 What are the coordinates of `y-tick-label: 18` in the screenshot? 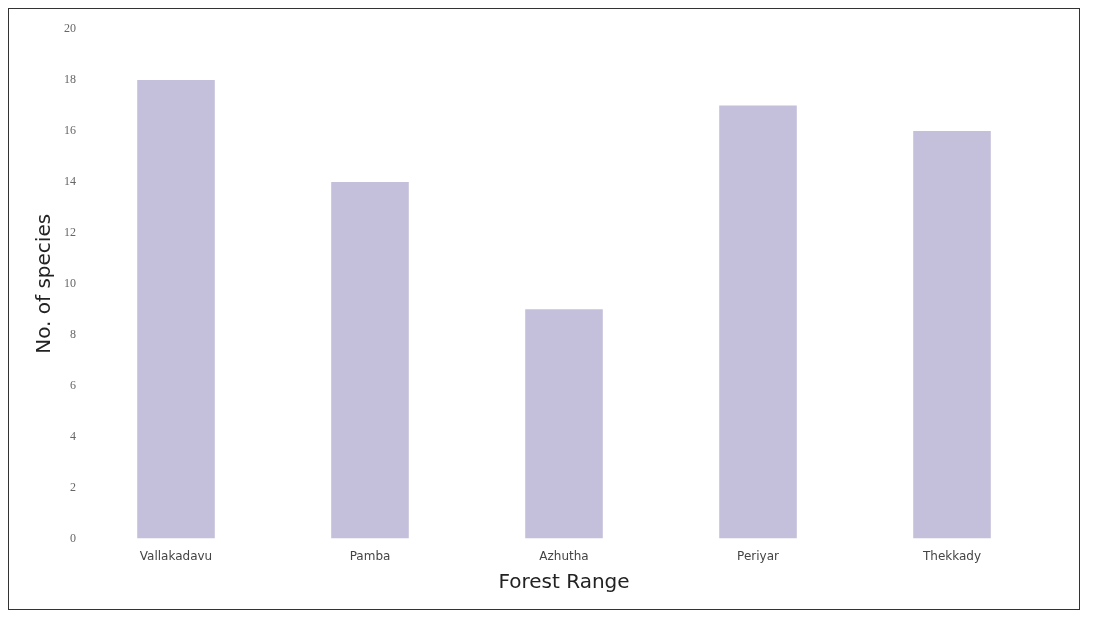 It's located at (70, 79).